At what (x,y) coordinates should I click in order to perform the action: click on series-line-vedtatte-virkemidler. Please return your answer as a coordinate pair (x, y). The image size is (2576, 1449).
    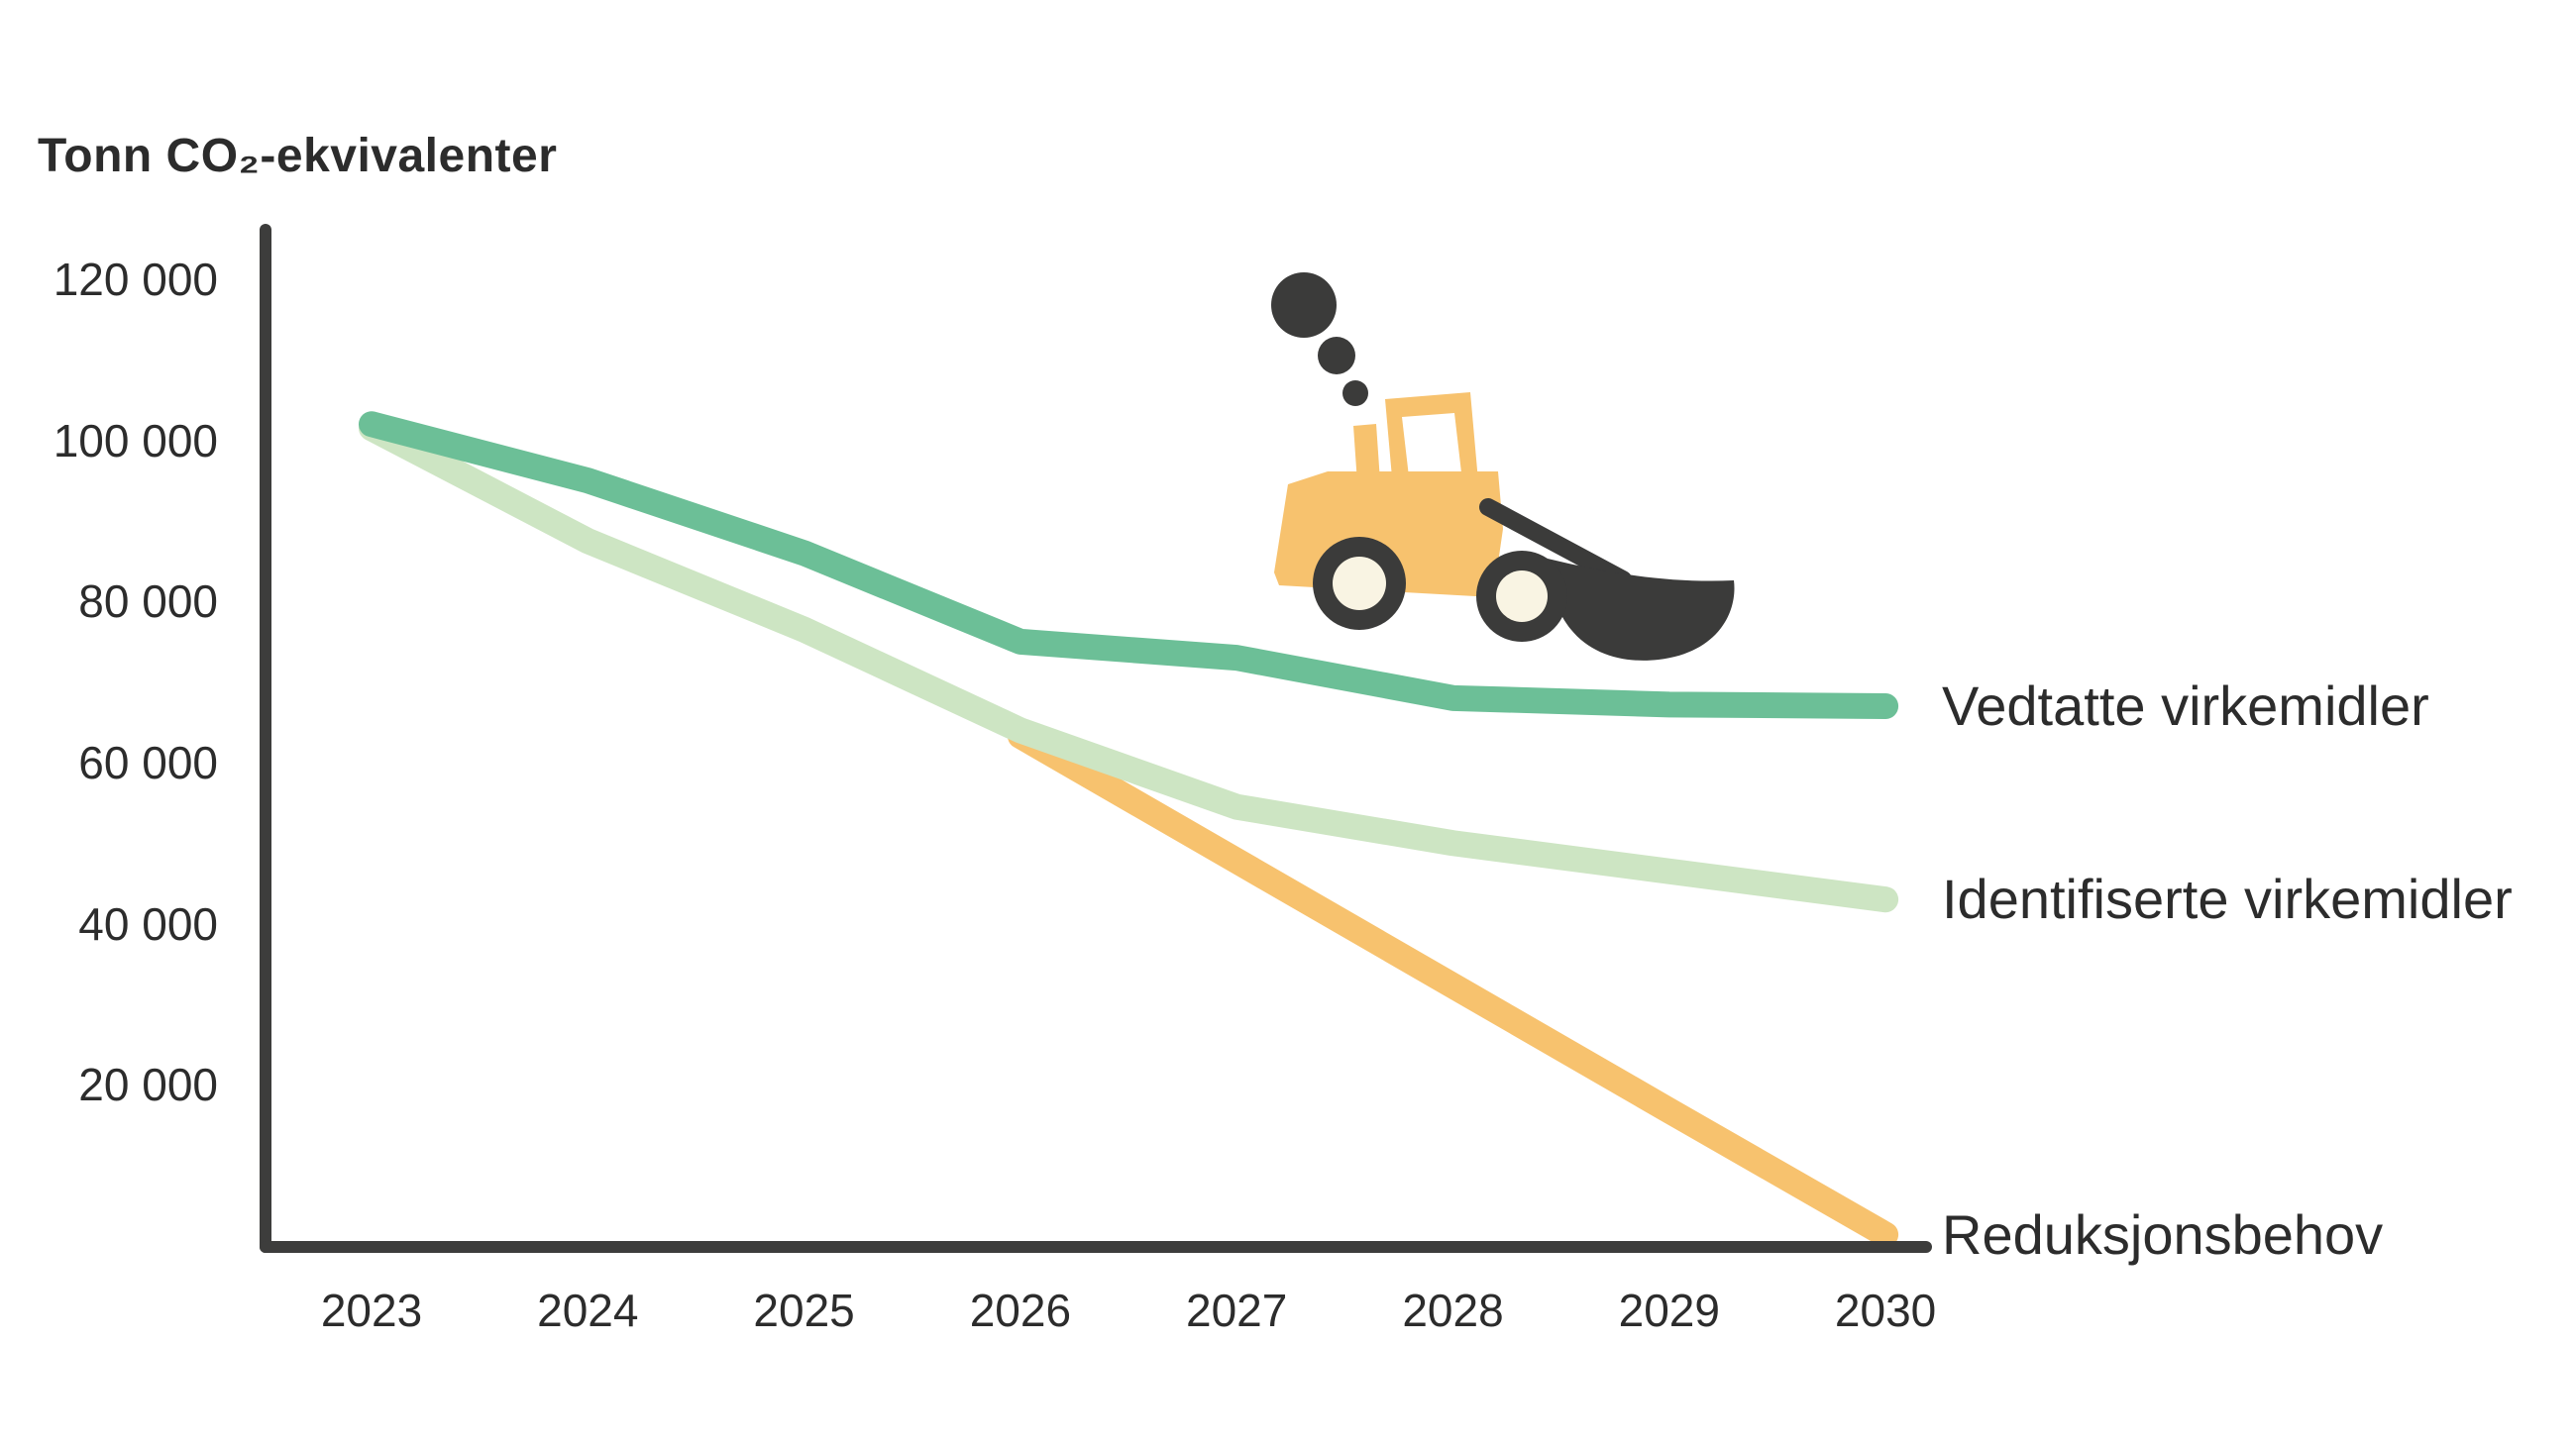
    Looking at the image, I should click on (1129, 565).